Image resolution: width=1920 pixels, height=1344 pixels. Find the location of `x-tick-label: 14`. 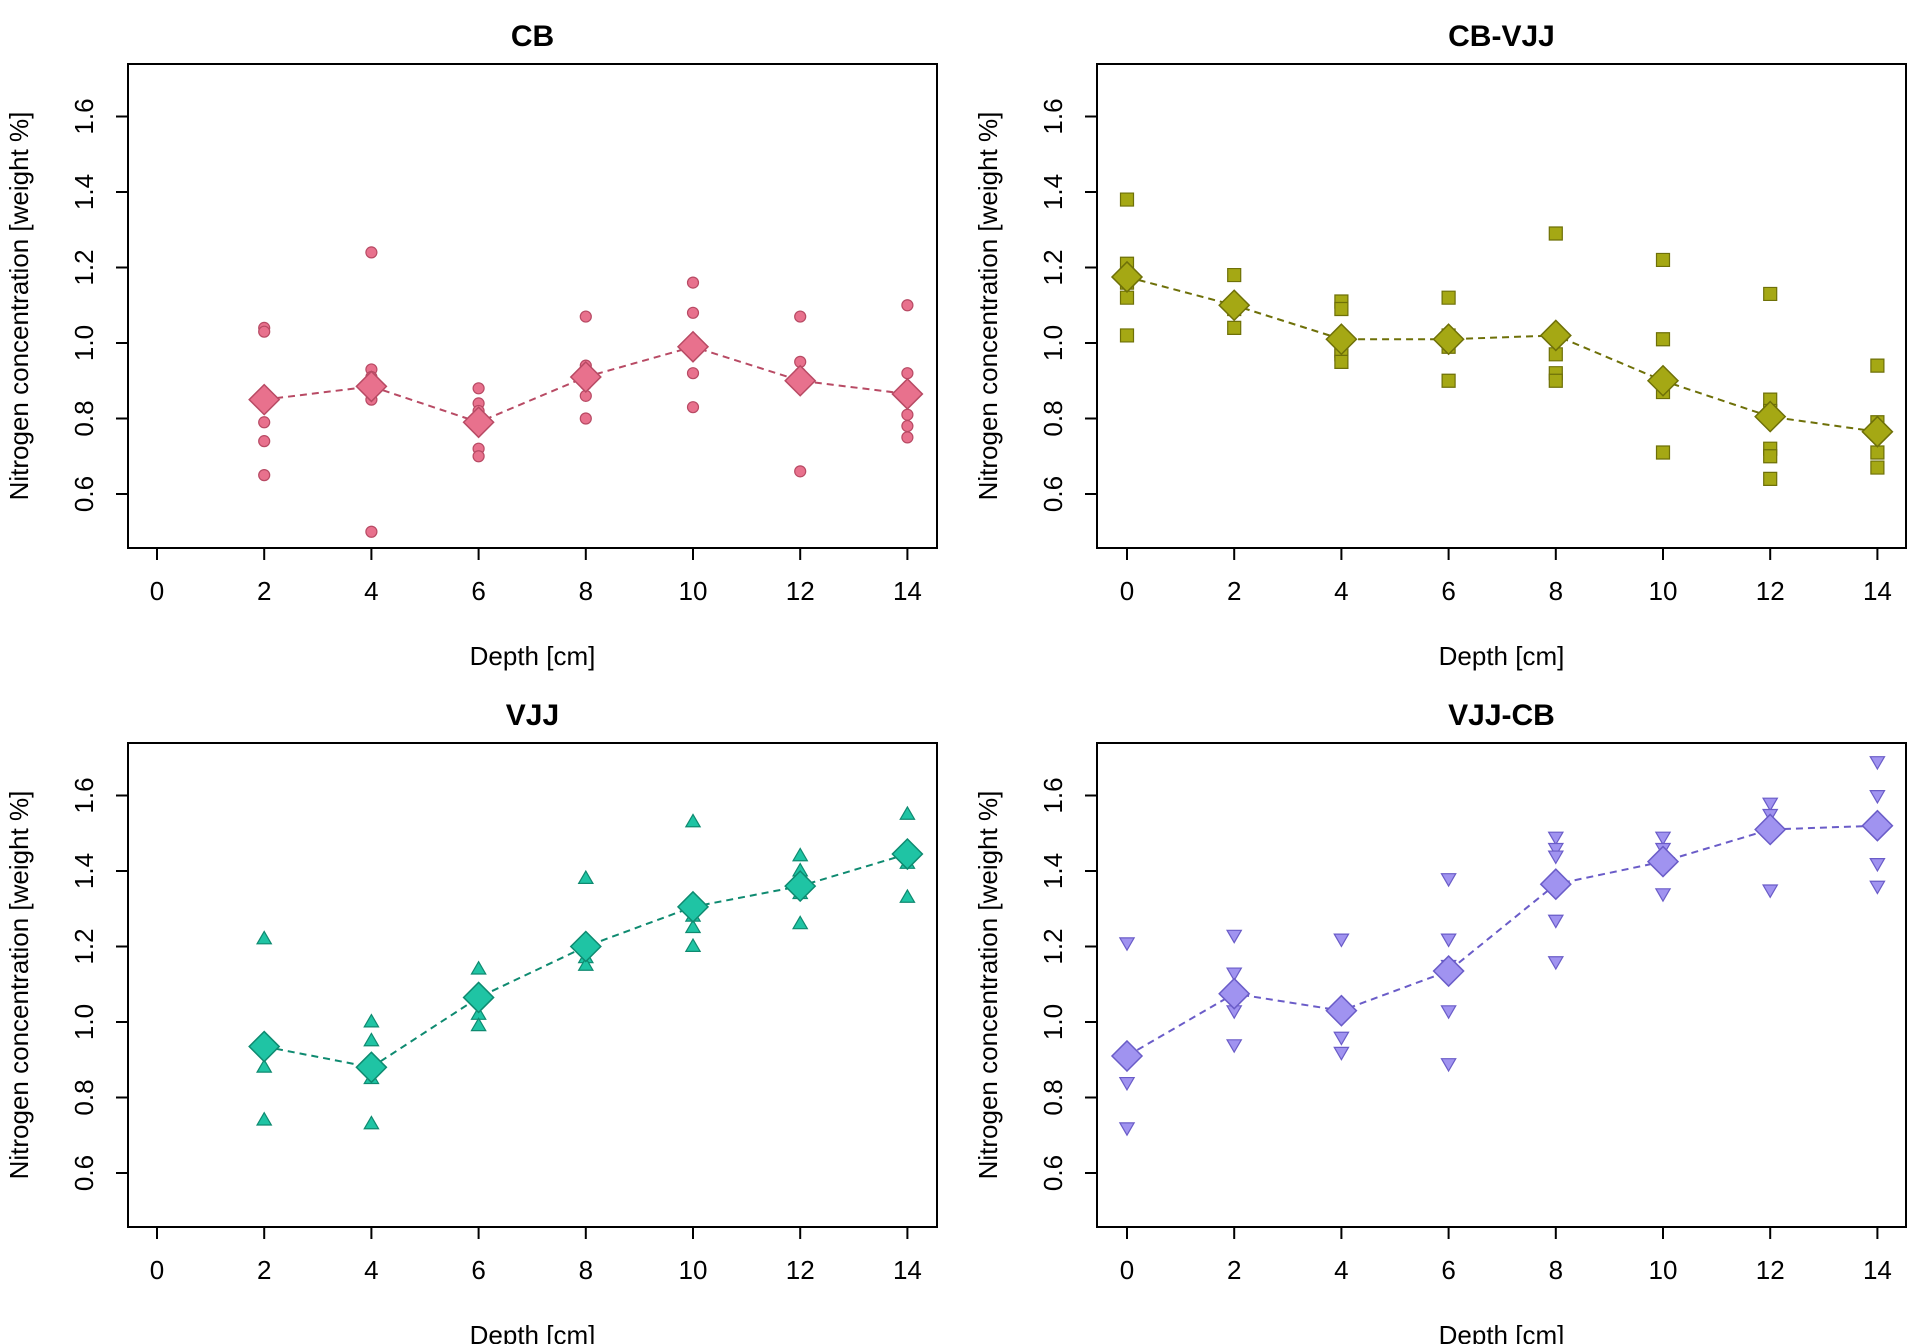

x-tick-label: 14 is located at coordinates (907, 591).